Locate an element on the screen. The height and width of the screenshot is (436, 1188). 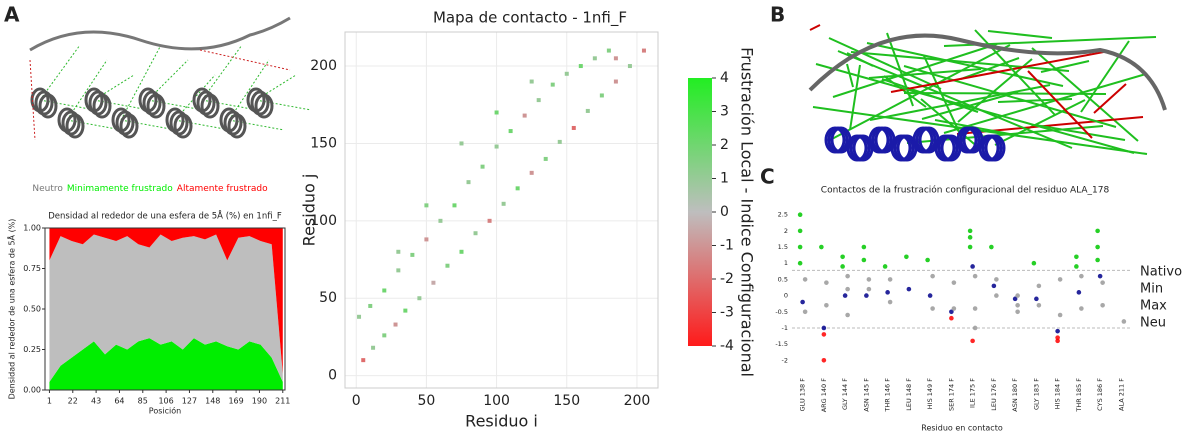
y-tick-label: 50 is located at coordinates (328, 298).